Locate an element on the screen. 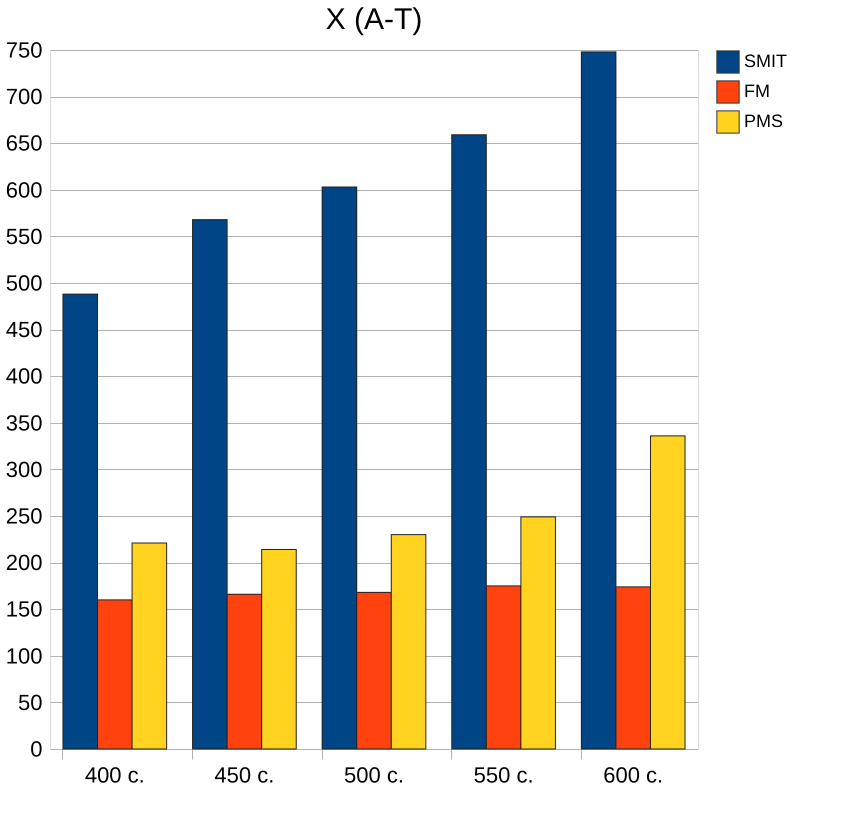 This screenshot has height=817, width=843. chart-title: X (A-T) is located at coordinates (374, 19).